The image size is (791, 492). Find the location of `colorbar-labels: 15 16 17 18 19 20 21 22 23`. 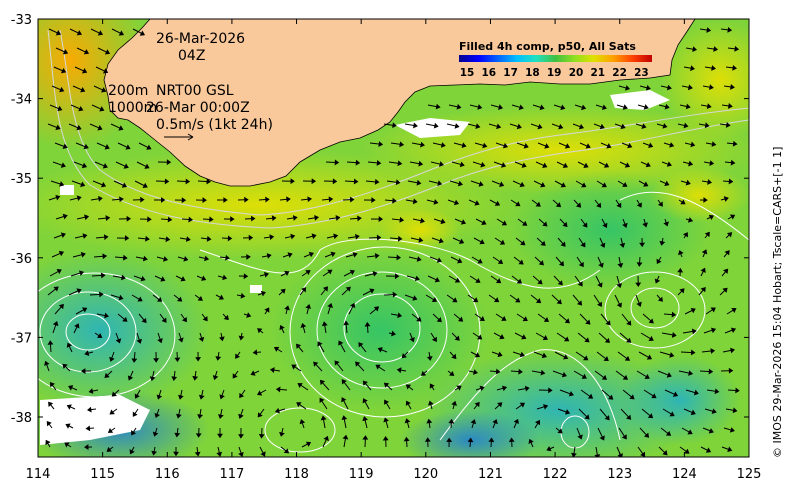

colorbar-labels: 15 16 17 18 19 20 21 22 23 is located at coordinates (554, 73).